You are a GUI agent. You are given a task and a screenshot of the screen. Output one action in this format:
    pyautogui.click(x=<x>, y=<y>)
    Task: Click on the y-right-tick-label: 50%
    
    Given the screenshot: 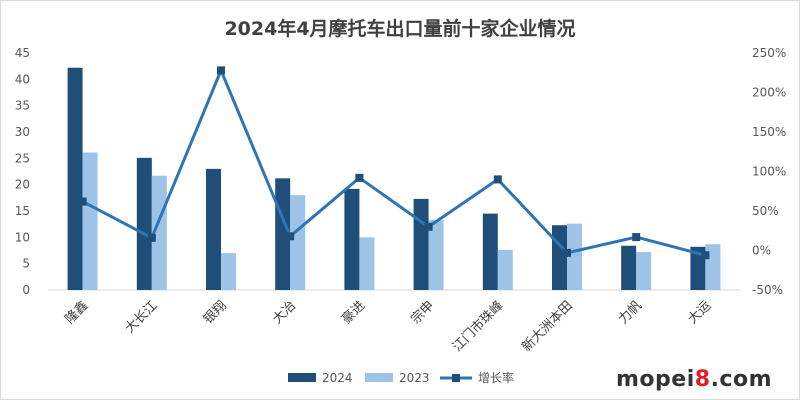 What is the action you would take?
    pyautogui.click(x=765, y=211)
    